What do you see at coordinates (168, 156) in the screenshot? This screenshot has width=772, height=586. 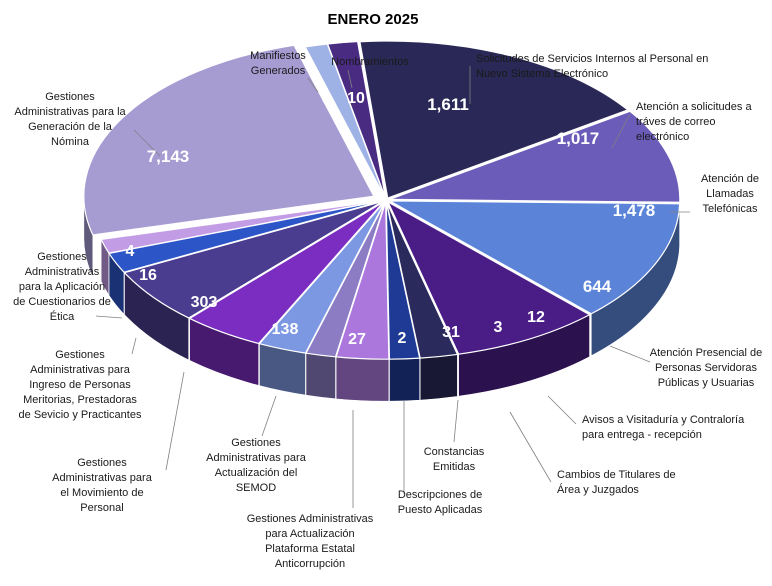 I see `slice-value: 7,143` at bounding box center [168, 156].